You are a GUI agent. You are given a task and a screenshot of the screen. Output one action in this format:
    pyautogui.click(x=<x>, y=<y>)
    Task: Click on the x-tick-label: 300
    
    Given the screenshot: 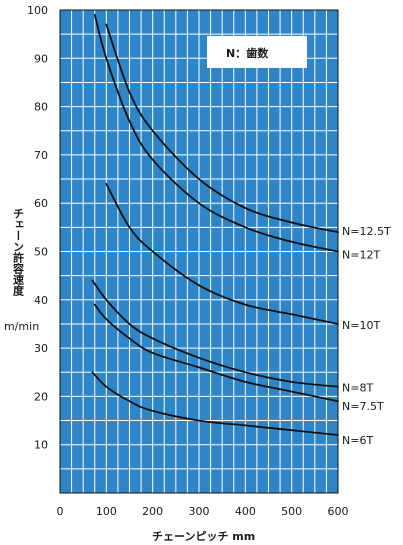 What is the action you would take?
    pyautogui.click(x=199, y=511)
    